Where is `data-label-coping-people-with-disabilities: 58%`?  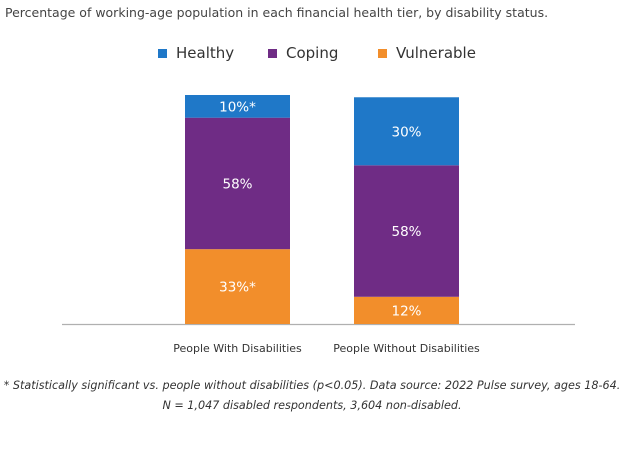 data-label-coping-people-with-disabilities: 58% is located at coordinates (237, 184).